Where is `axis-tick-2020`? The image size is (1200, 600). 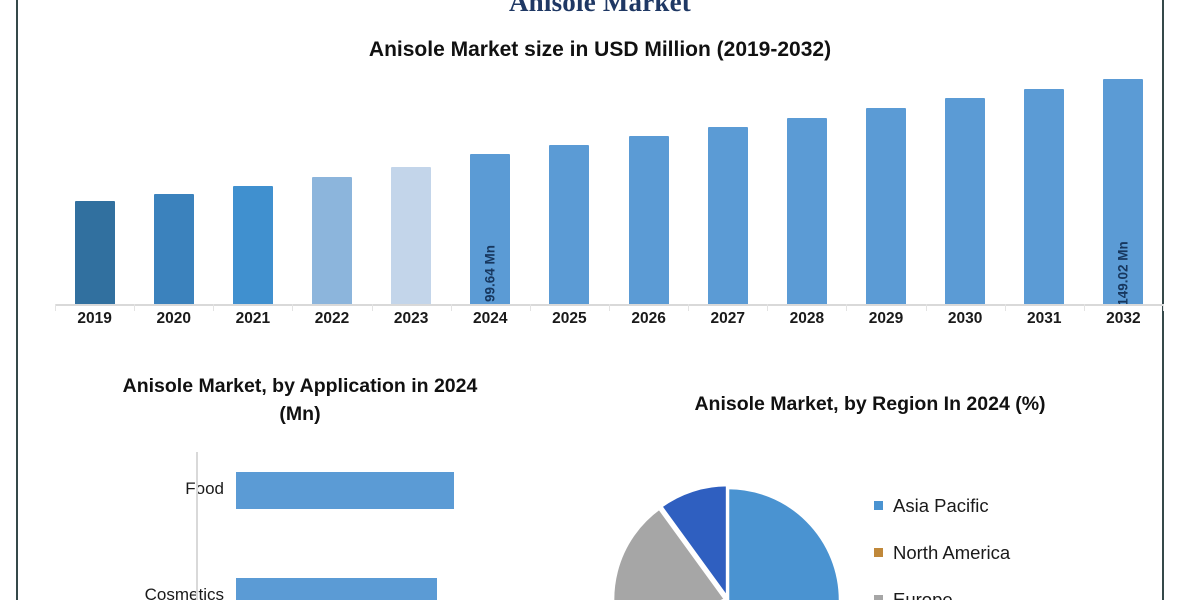 axis-tick-2020 is located at coordinates (135, 307).